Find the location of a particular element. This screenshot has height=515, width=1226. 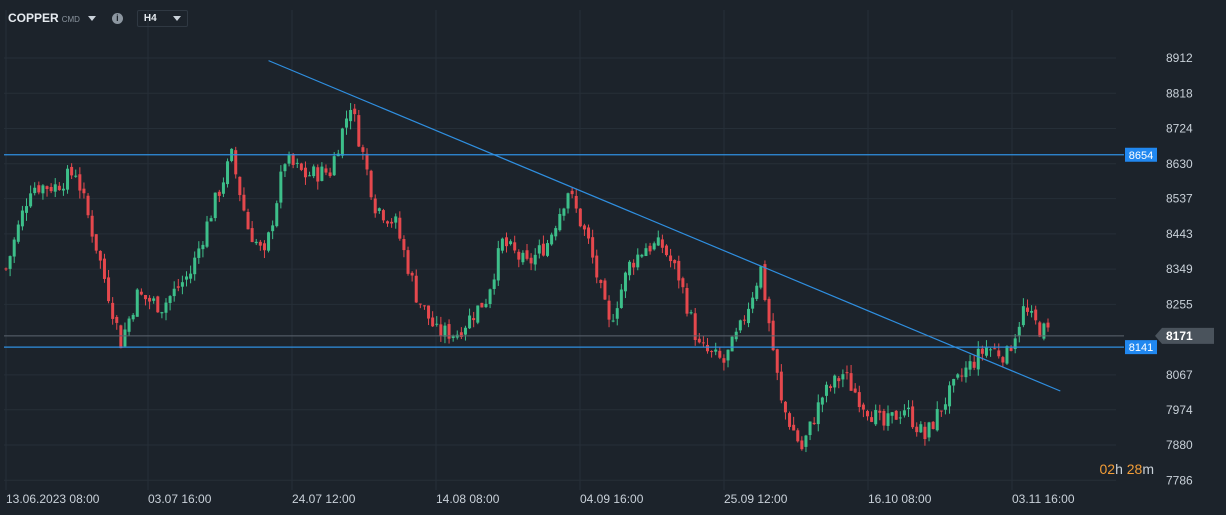

timeframe-select: H4 is located at coordinates (162, 18).